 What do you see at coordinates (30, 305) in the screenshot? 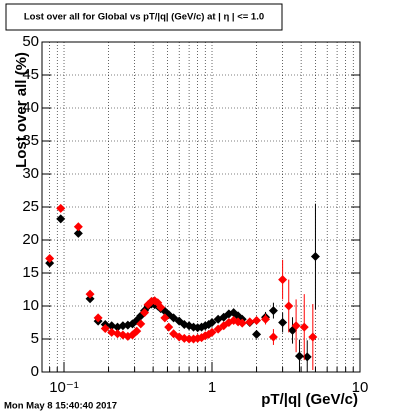
I see `y-tick-label: 10` at bounding box center [30, 305].